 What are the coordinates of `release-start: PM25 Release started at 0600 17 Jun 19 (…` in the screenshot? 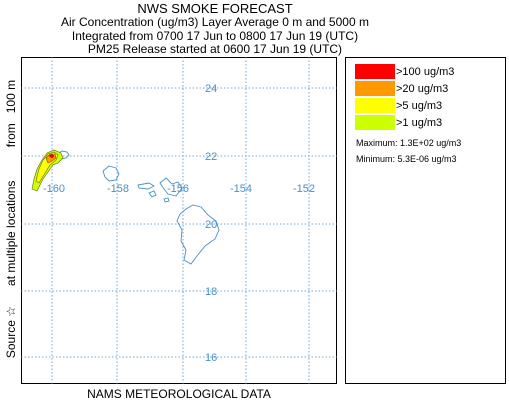 It's located at (215, 49).